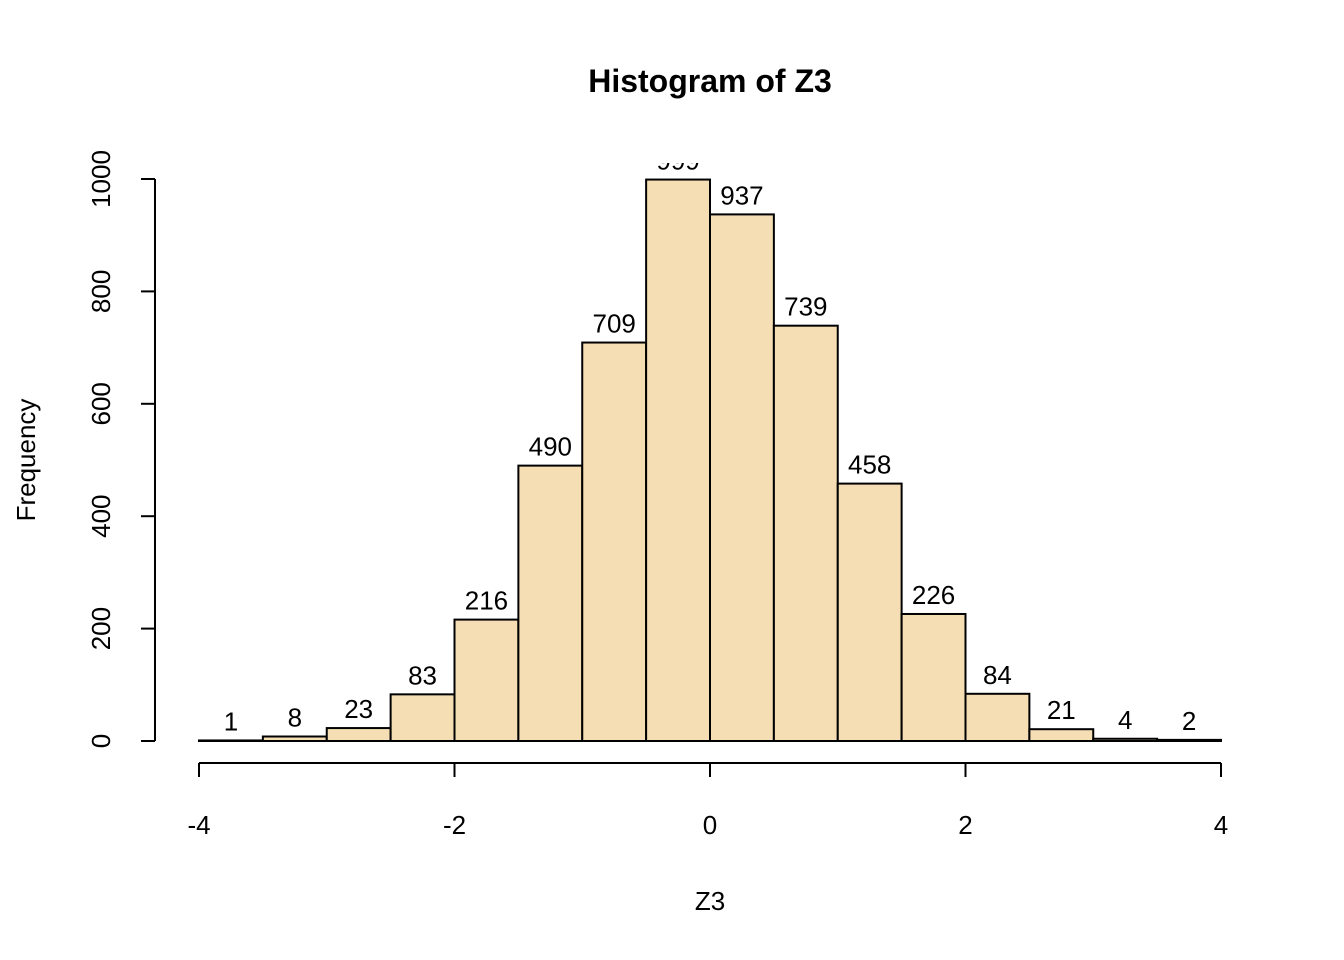 The width and height of the screenshot is (1344, 960). I want to click on y-axis-label: Frequency, so click(26, 460).